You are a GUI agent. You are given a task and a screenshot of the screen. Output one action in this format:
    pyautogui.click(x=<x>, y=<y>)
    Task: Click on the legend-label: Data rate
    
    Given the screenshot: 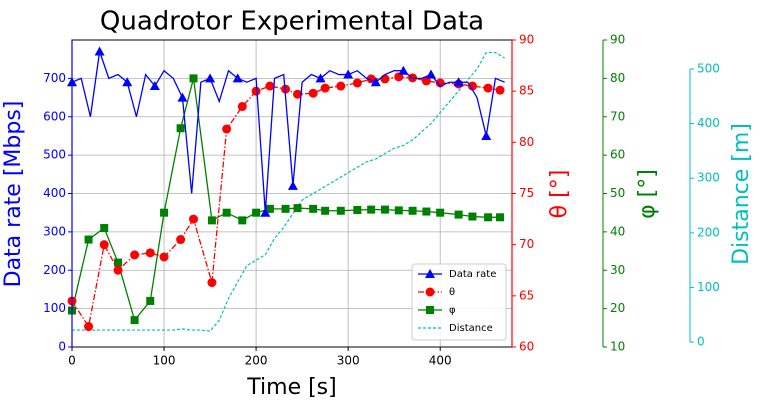 What is the action you would take?
    pyautogui.click(x=472, y=274)
    